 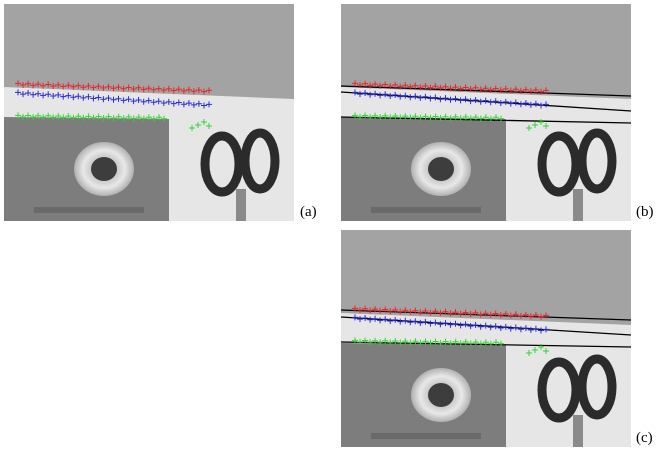 I want to click on panel-label-c: (c), so click(x=644, y=438).